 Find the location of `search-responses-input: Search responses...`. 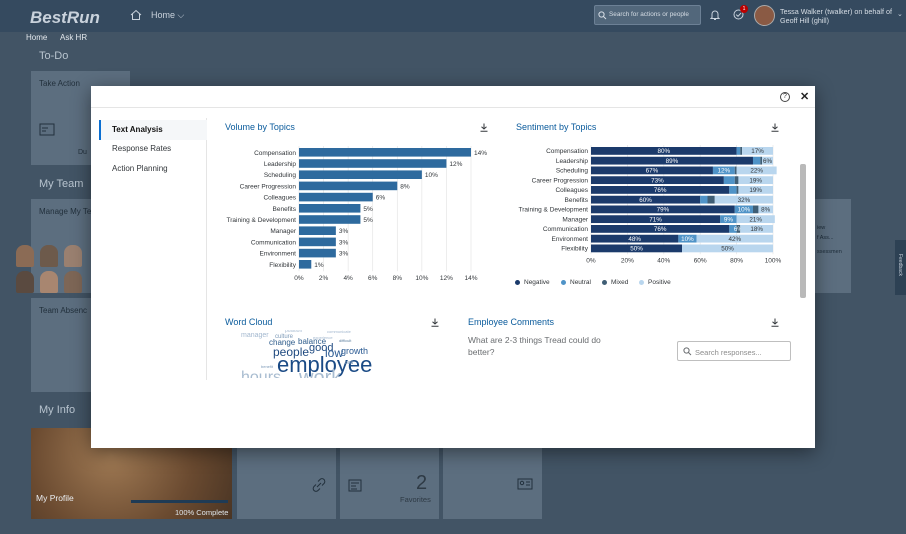

search-responses-input: Search responses... is located at coordinates (734, 351).